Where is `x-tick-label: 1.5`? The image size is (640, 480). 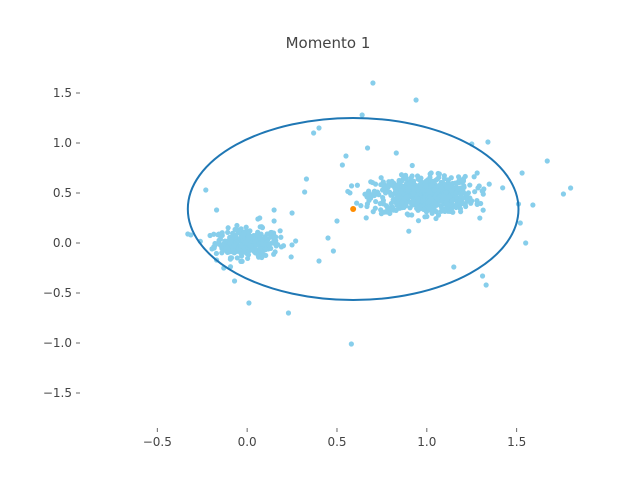
x-tick-label: 1.5 is located at coordinates (516, 442).